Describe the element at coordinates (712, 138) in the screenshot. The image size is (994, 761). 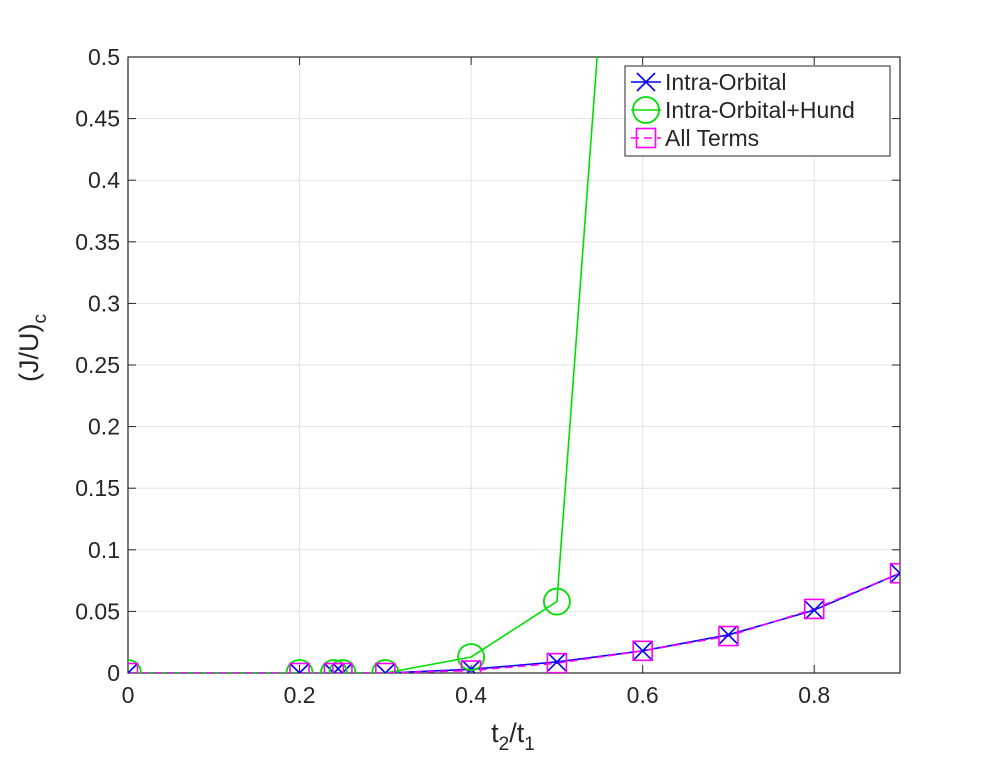
I see `legend-label: All Terms` at that location.